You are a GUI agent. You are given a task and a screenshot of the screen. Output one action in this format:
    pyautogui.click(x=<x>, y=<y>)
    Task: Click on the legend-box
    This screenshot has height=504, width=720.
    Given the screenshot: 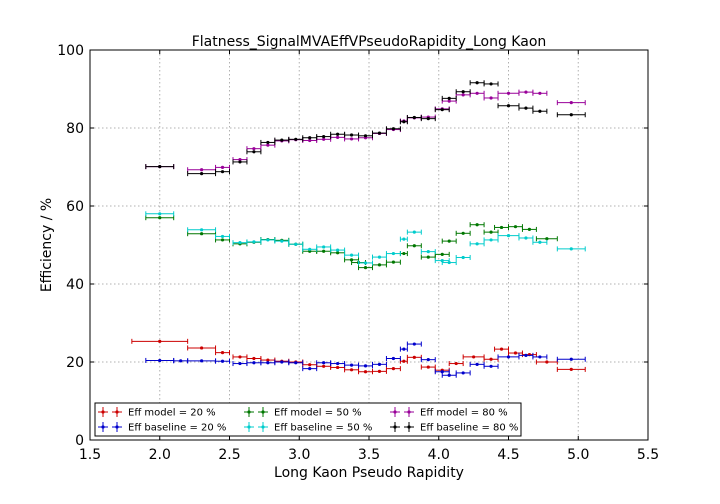 What is the action you would take?
    pyautogui.click(x=308, y=419)
    